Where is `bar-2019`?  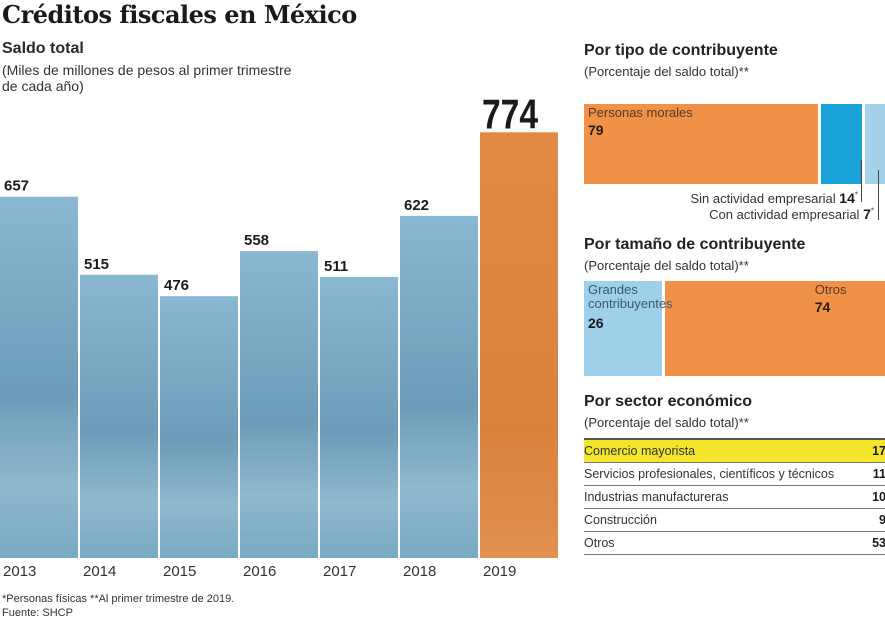 bar-2019 is located at coordinates (519, 345).